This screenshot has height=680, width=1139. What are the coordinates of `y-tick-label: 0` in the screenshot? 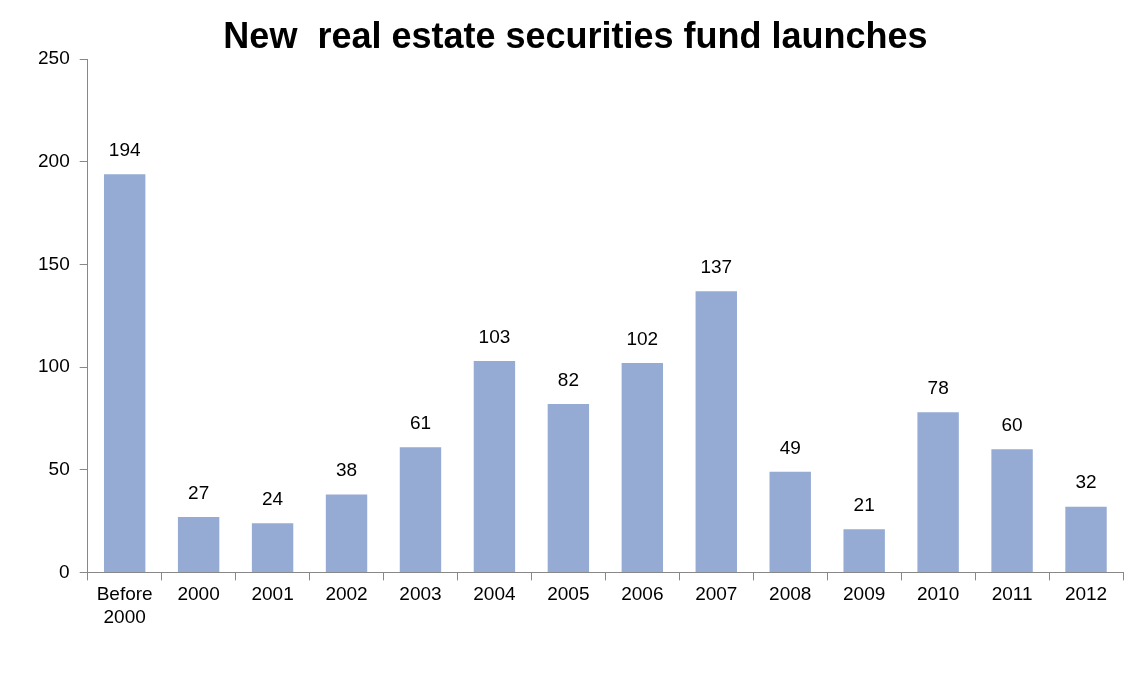 It's located at (64, 571).